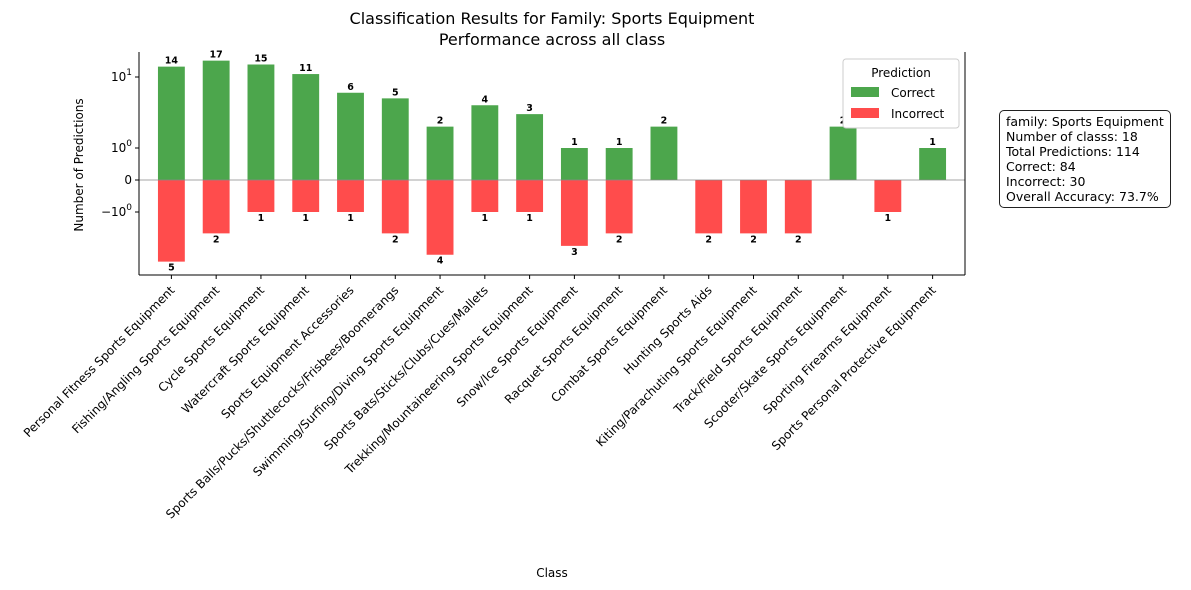 Image resolution: width=1191 pixels, height=590 pixels. What do you see at coordinates (668, 330) in the screenshot?
I see `x-tick-label: Hunting Sports Aids` at bounding box center [668, 330].